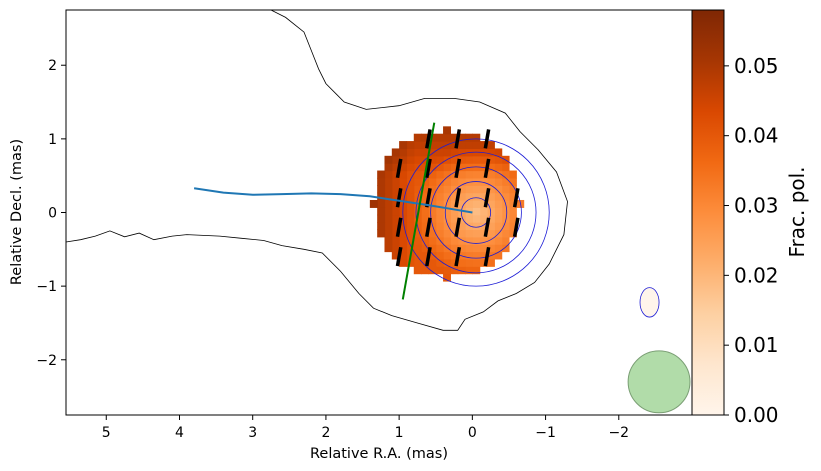  I want to click on colorbar, so click(708, 212).